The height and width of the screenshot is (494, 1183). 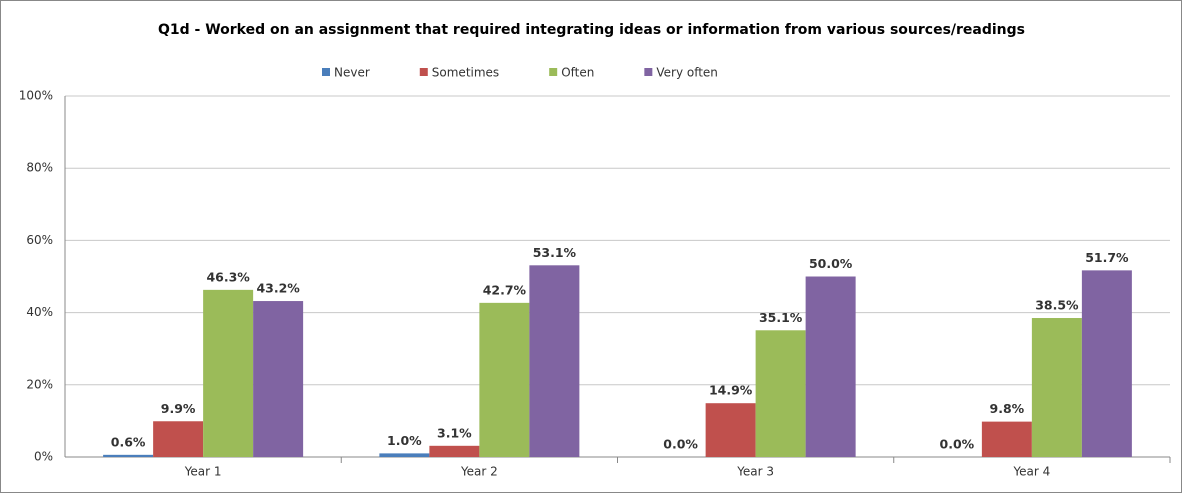 I want to click on y-tick-label: 20%, so click(x=39, y=384).